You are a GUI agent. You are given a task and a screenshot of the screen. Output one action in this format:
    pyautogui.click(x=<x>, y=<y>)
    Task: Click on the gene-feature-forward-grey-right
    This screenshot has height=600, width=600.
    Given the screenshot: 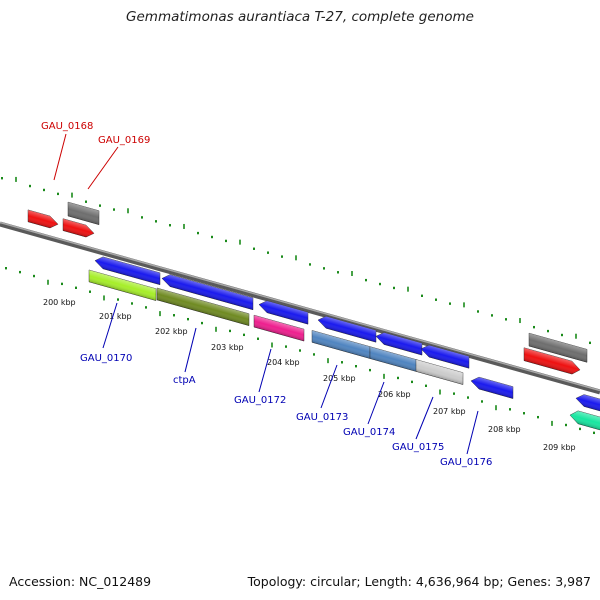 What is the action you would take?
    pyautogui.click(x=558, y=347)
    